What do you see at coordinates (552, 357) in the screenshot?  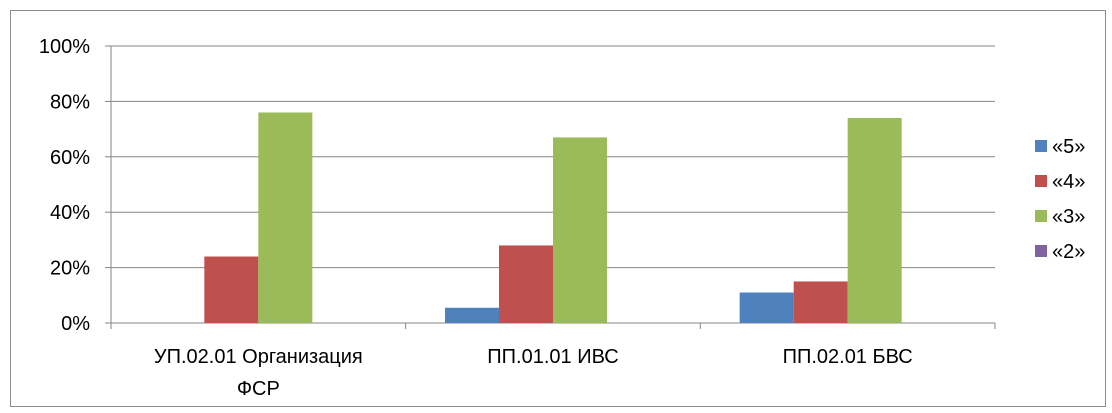 I see `category-label: ПП.01.01 ИВС` at bounding box center [552, 357].